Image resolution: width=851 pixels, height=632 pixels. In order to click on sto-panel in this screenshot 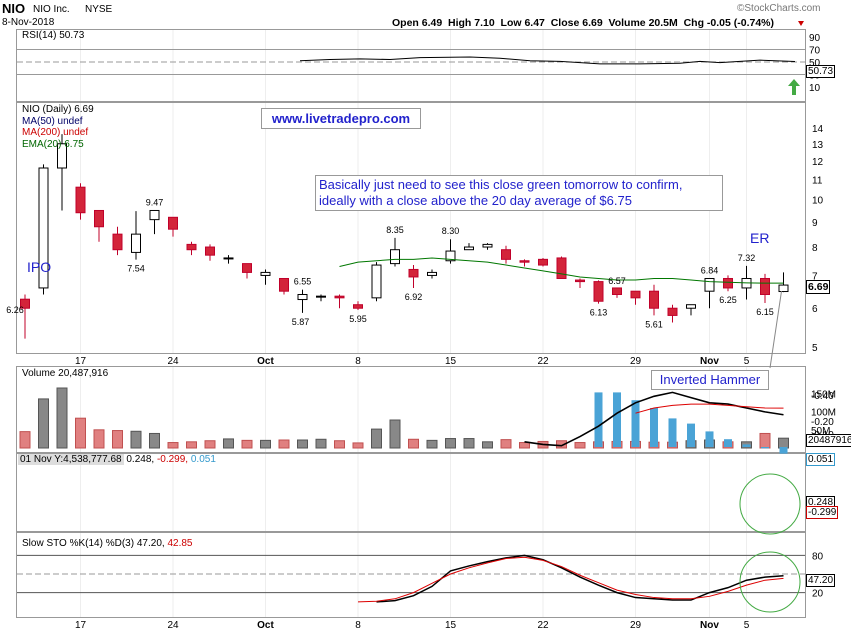, I will do `click(411, 575)`.